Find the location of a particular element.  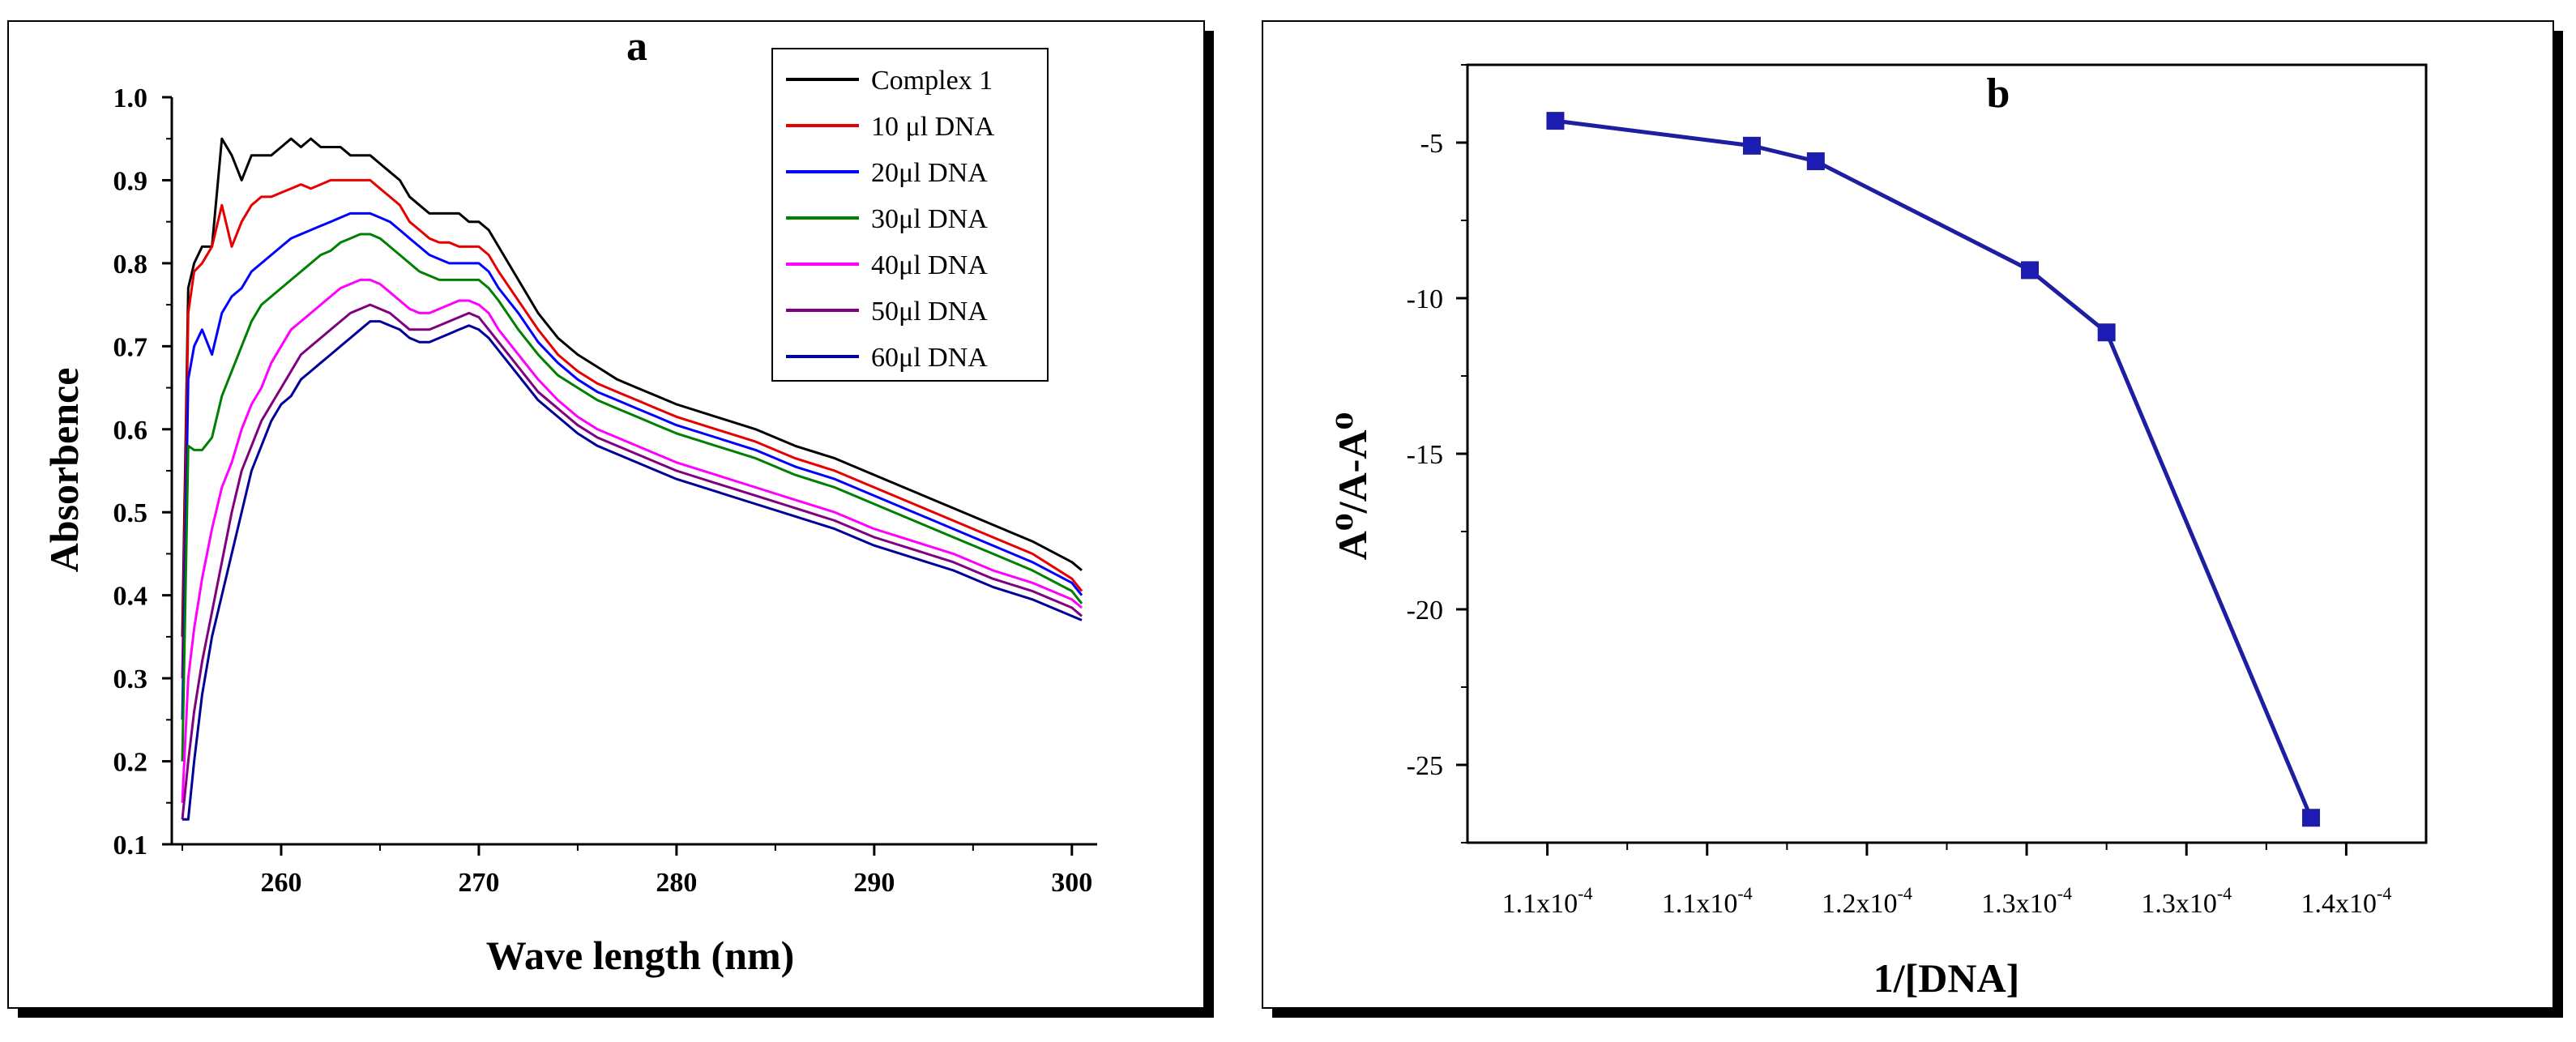

panel-a-y-tick-label: 0.5 is located at coordinates (130, 513).